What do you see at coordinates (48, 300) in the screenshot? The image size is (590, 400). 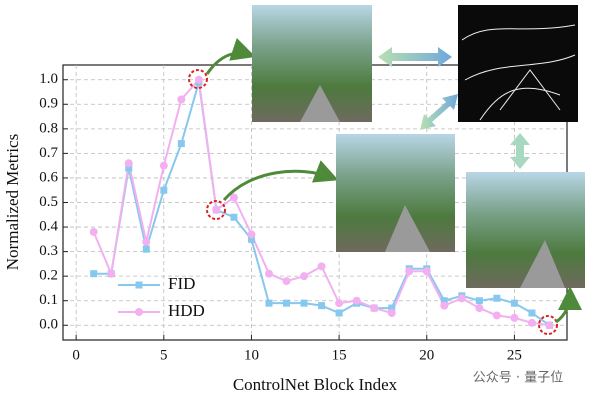 I see `y-tick-label: 0.1` at bounding box center [48, 300].